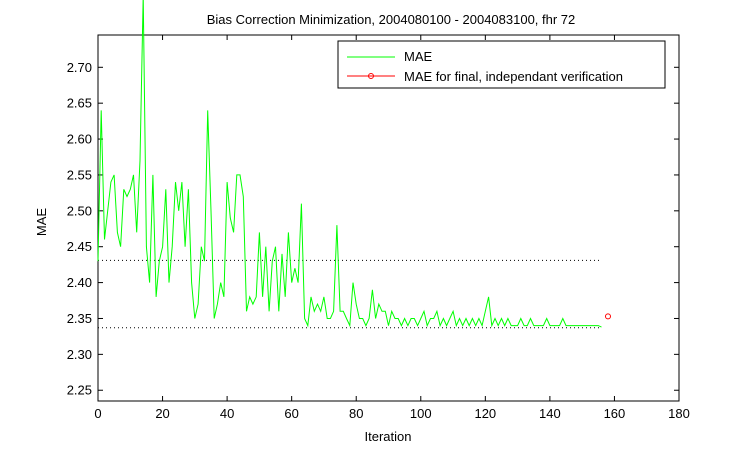 The width and height of the screenshot is (750, 450). I want to click on x-tick-label: 160, so click(615, 413).